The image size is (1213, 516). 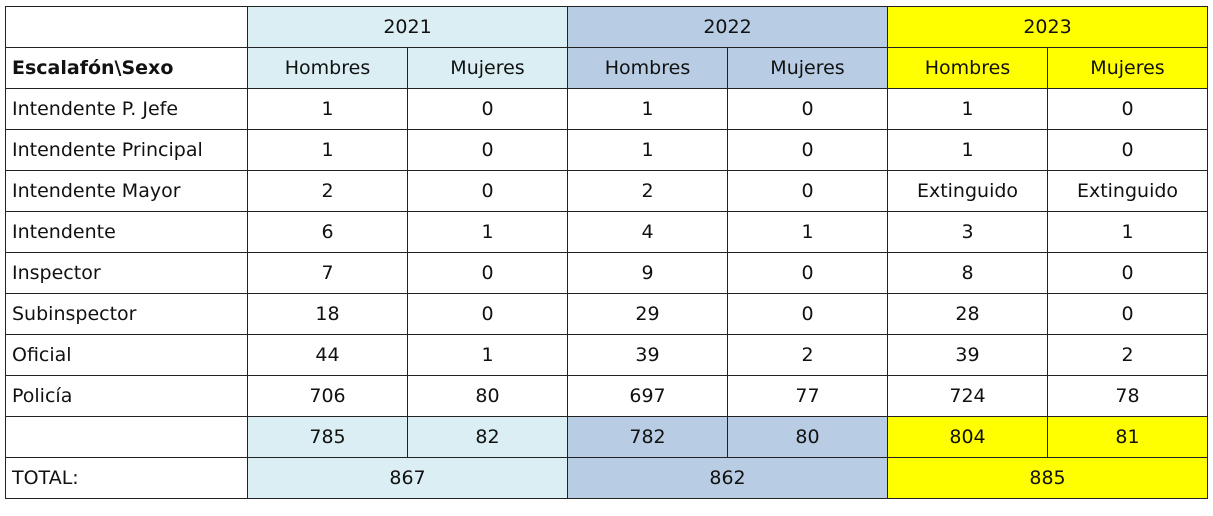 I want to click on year-header-2023: 2023, so click(x=1047, y=27).